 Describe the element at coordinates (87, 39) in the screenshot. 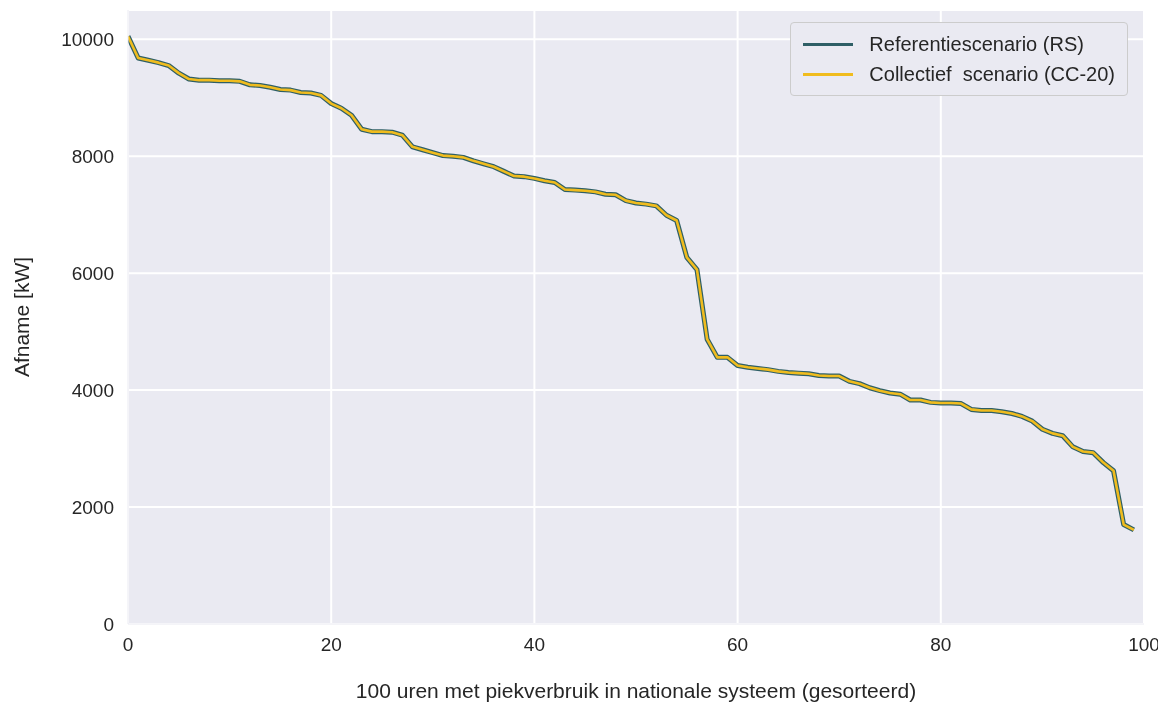

I see `y-tick-label: 10000` at that location.